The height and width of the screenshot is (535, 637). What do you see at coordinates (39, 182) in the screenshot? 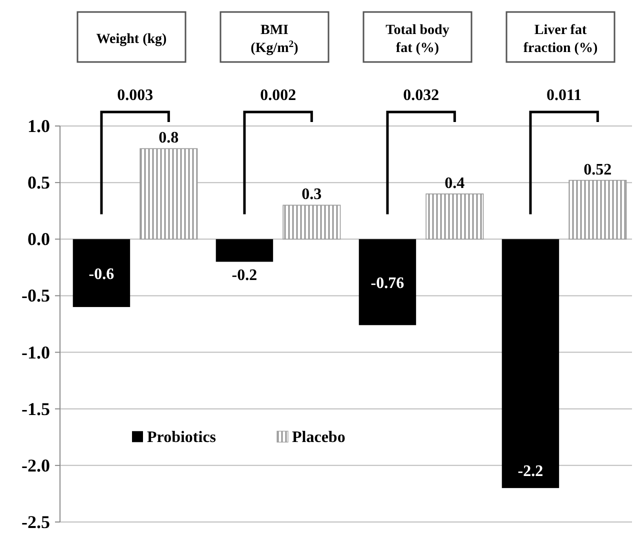
I see `y-tick-label: 0.5` at bounding box center [39, 182].